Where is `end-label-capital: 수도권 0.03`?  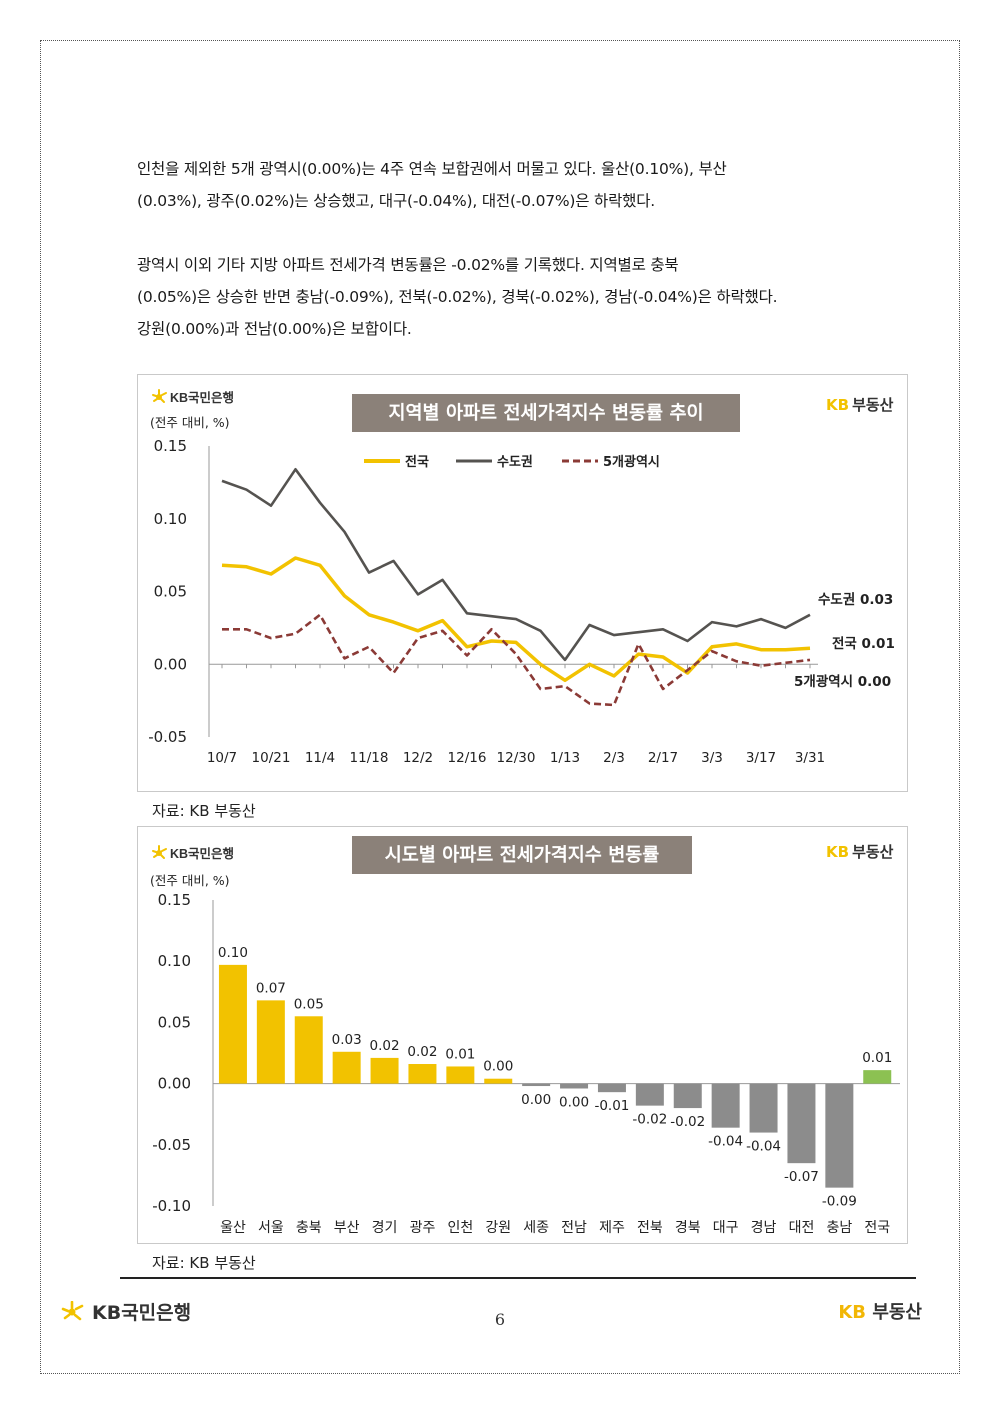 end-label-capital: 수도권 0.03 is located at coordinates (855, 600).